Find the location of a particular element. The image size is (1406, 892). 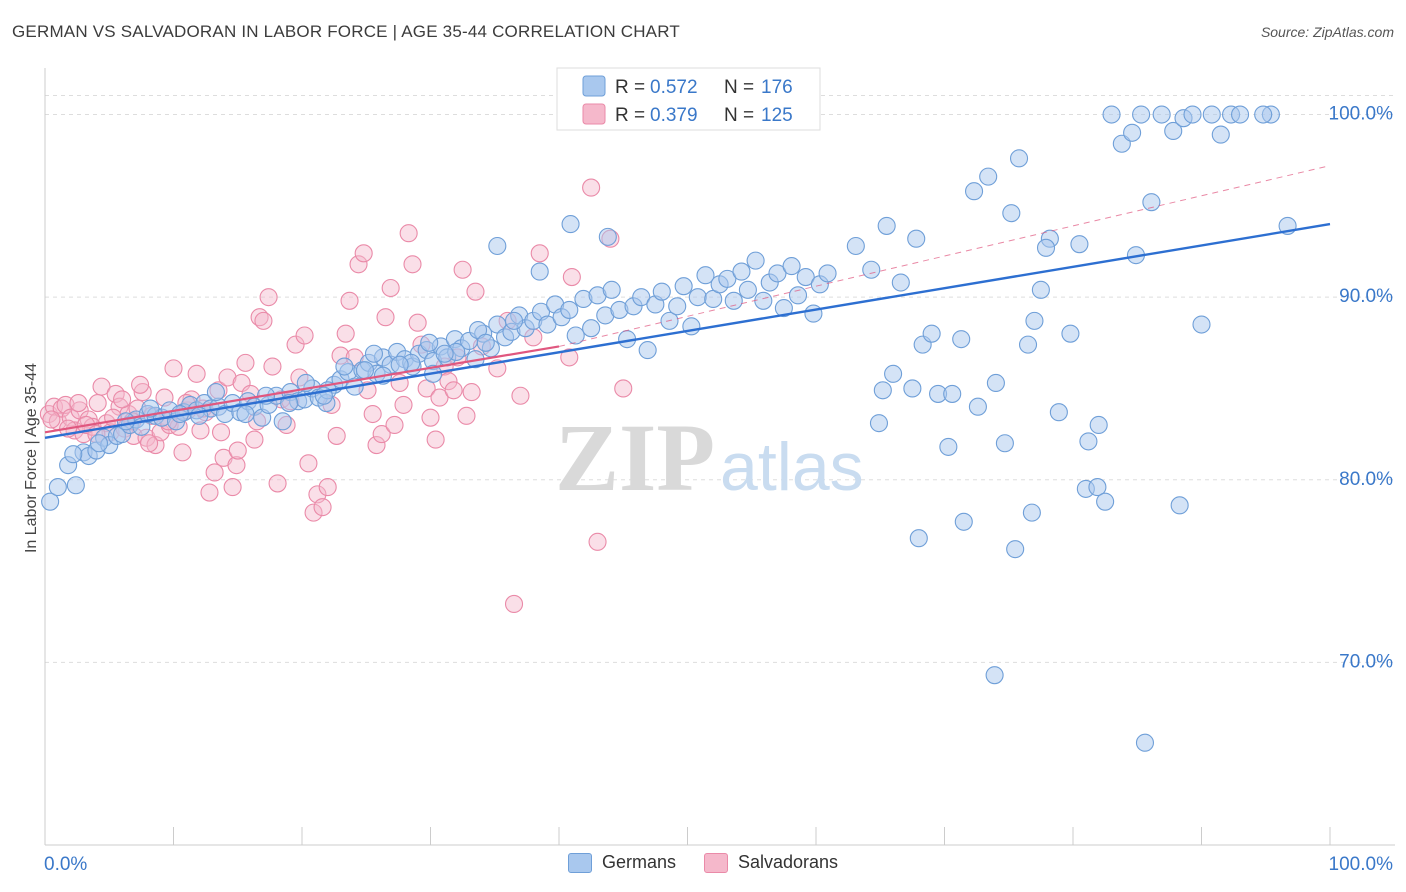

y-tick-label: 90.0% is located at coordinates (1366, 296).